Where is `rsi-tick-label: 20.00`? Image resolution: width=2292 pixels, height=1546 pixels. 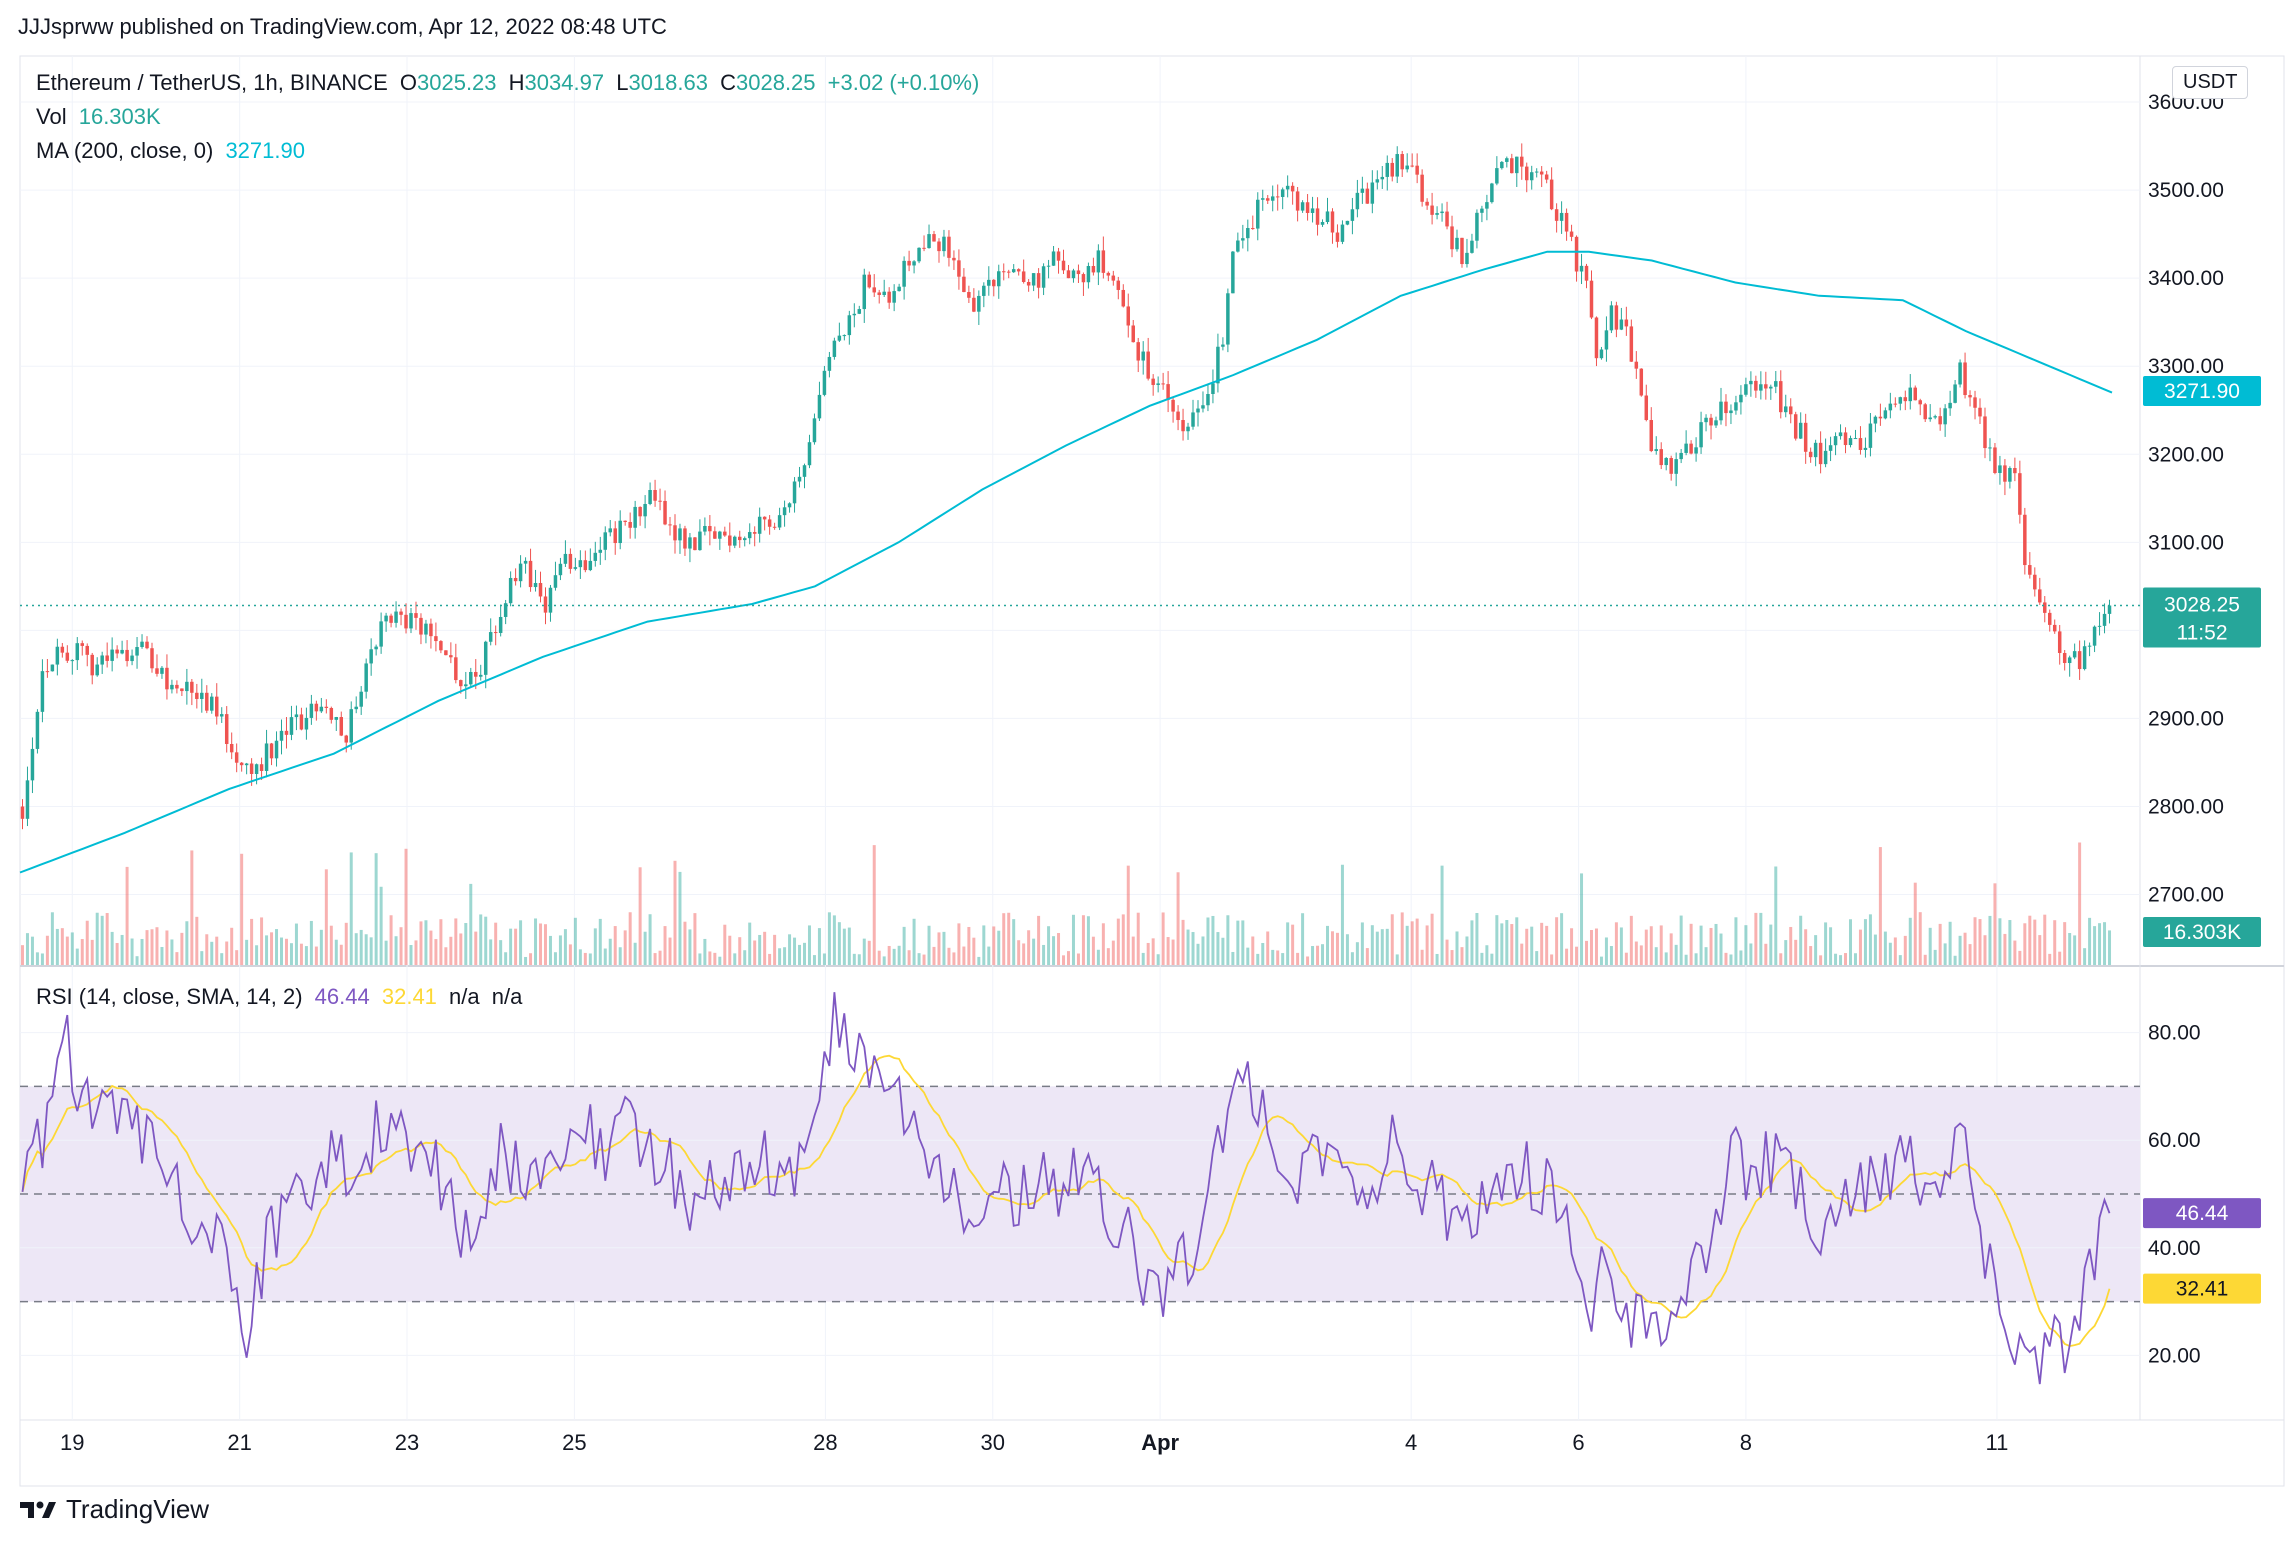 rsi-tick-label: 20.00 is located at coordinates (2174, 1355).